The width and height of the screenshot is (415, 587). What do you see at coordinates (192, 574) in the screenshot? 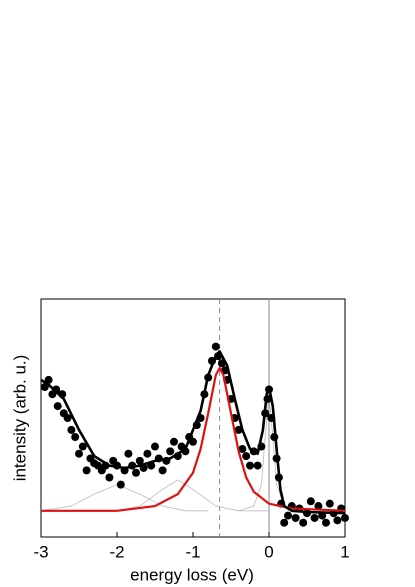
I see `x-axis-label: energy loss (eV)` at bounding box center [192, 574].